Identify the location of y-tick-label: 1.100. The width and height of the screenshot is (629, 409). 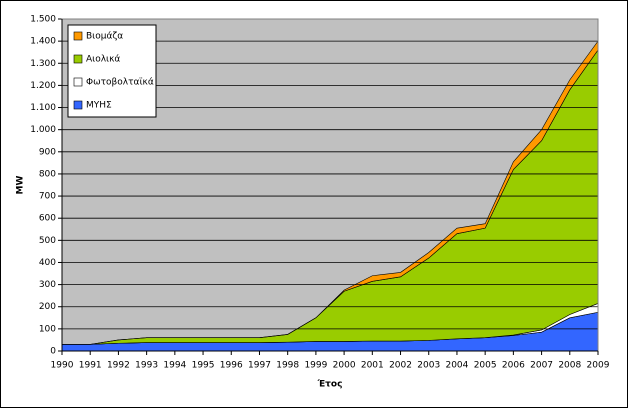
(43, 108).